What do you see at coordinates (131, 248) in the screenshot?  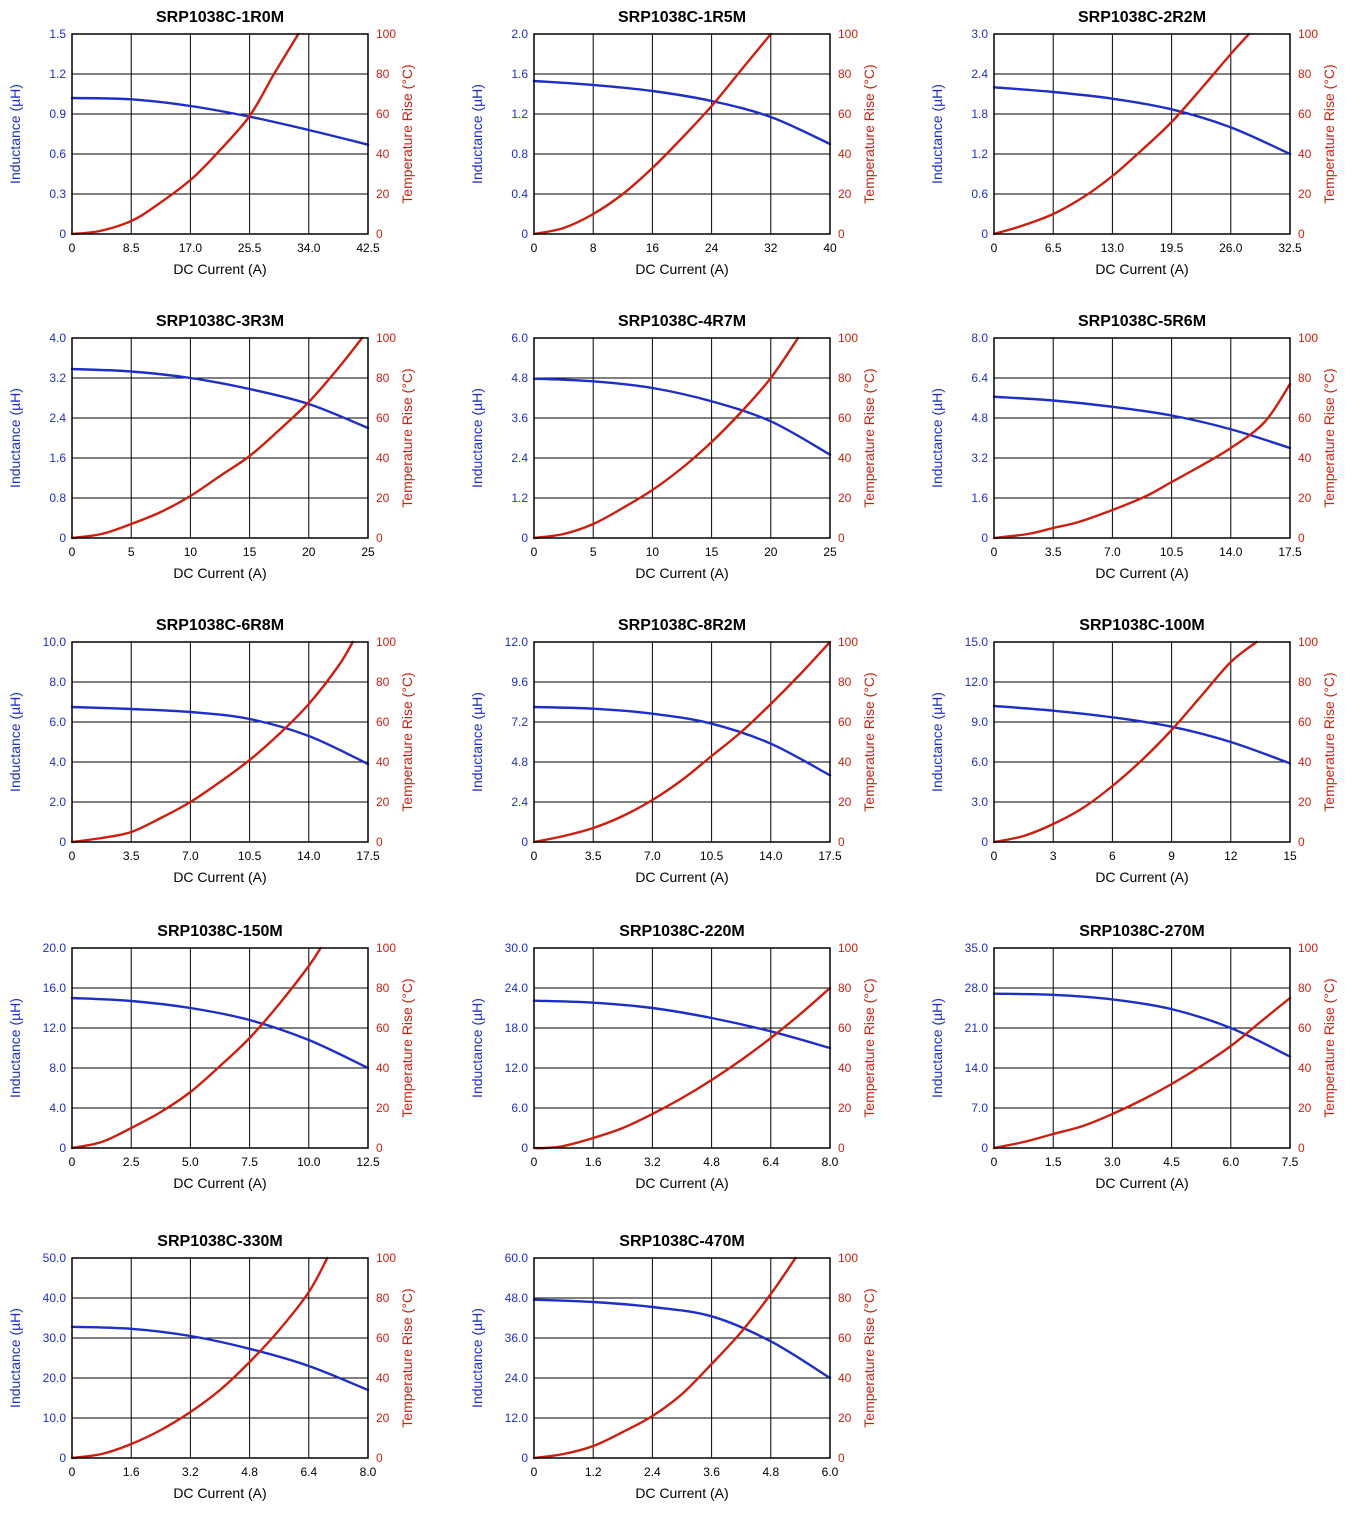 I see `x-tick-label: 8.5` at bounding box center [131, 248].